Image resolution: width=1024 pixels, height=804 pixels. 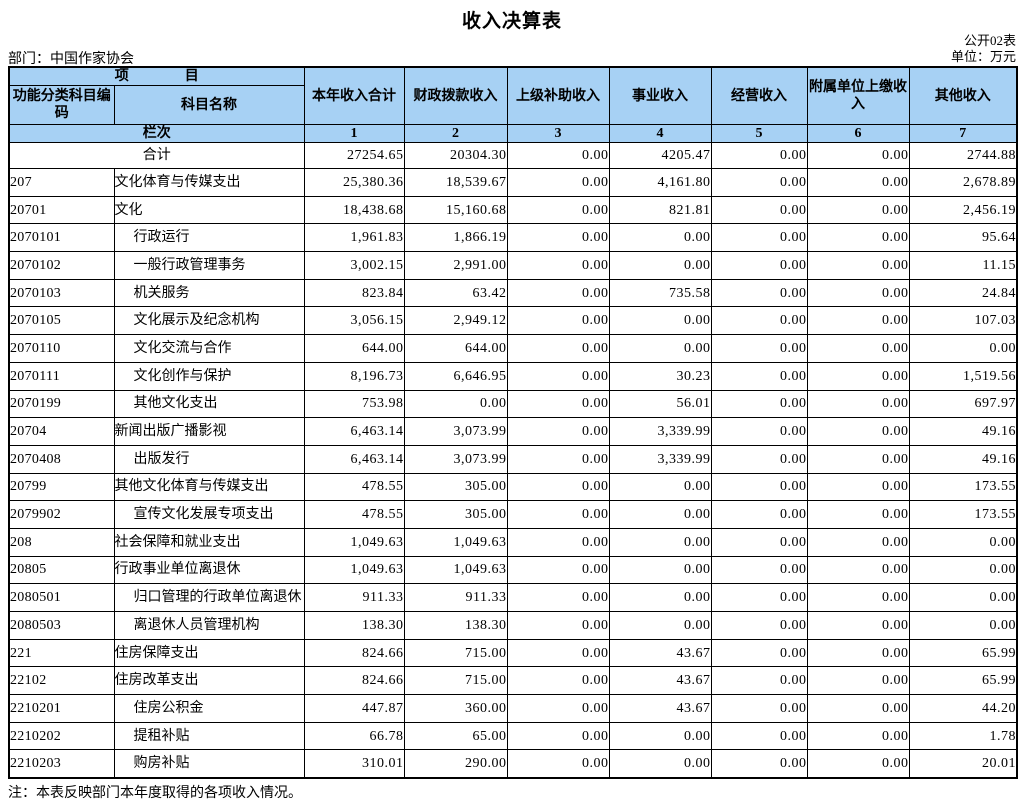 I want to click on col-header-superior-subsidy-income: 上级补助收入, so click(x=558, y=95).